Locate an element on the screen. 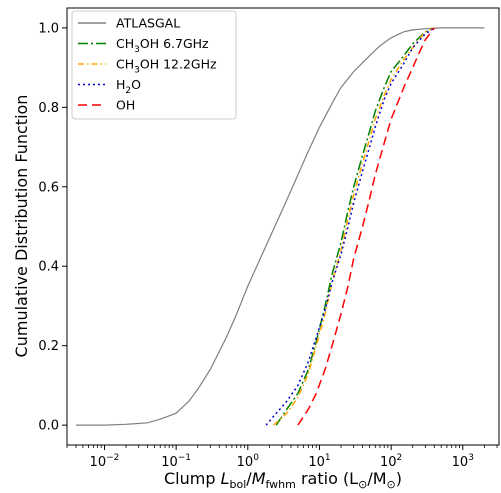 The width and height of the screenshot is (501, 493). x-tick-label: 10¹ is located at coordinates (319, 461).